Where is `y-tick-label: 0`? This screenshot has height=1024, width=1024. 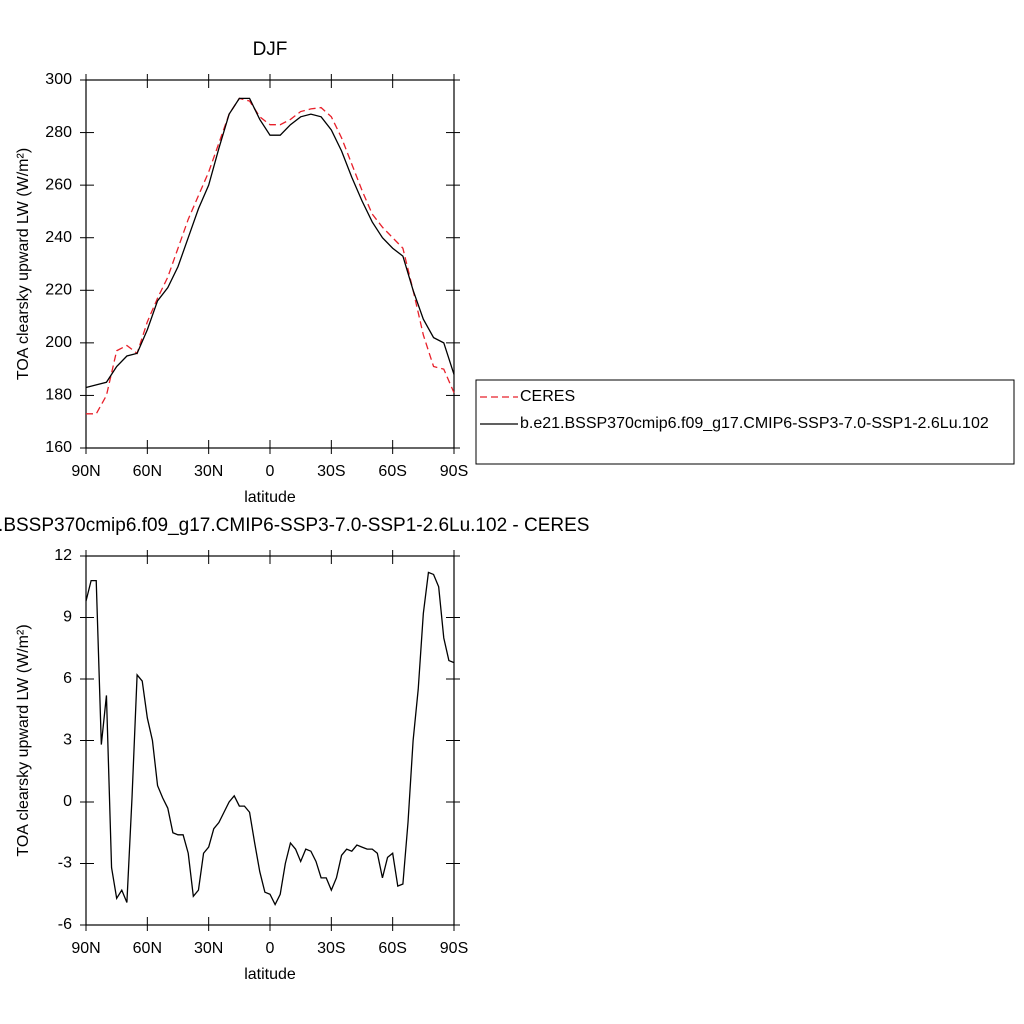
y-tick-label: 0 is located at coordinates (67, 801).